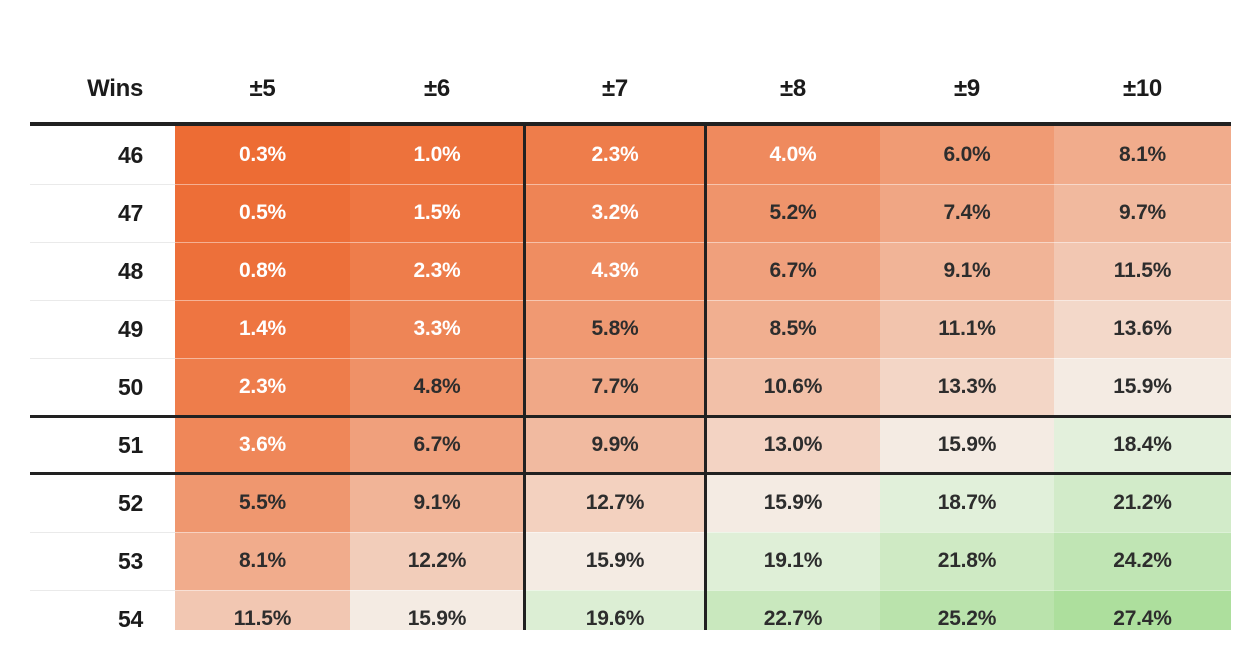  I want to click on heatmap-cell-52-±10: 21.2%, so click(1142, 503).